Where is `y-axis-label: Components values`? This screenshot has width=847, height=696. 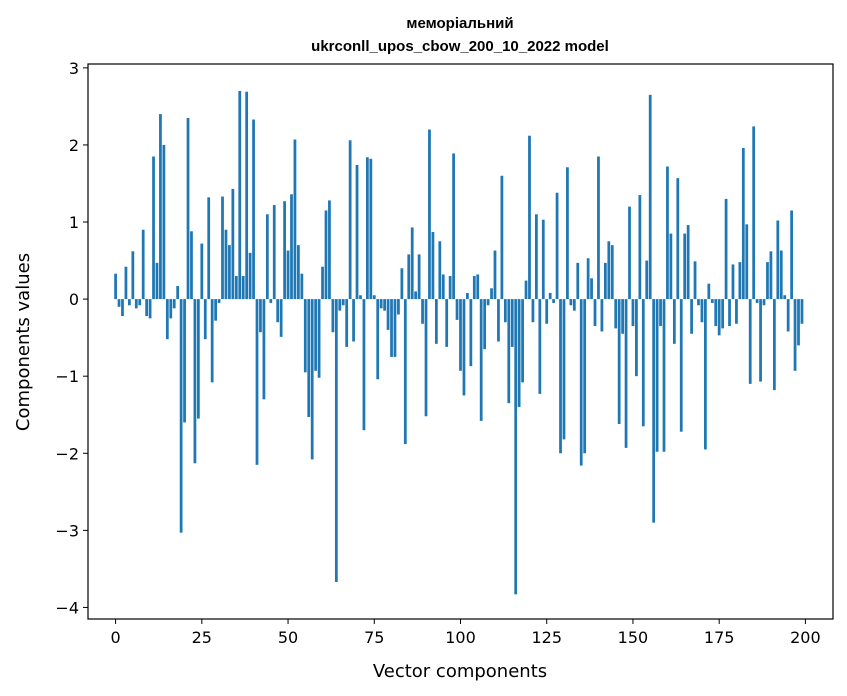 y-axis-label: Components values is located at coordinates (23, 342).